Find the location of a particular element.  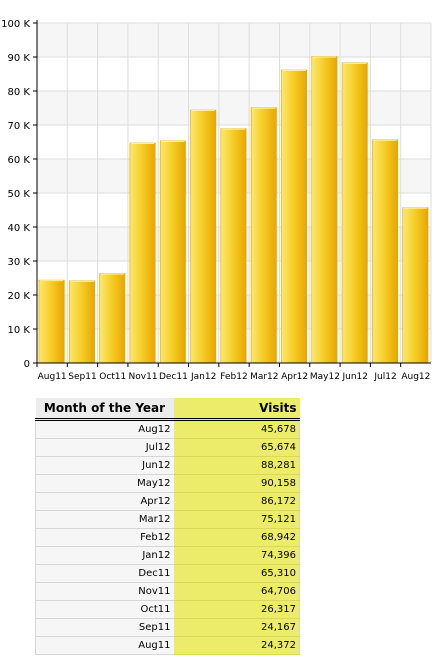

bar-oct11 is located at coordinates (112, 318).